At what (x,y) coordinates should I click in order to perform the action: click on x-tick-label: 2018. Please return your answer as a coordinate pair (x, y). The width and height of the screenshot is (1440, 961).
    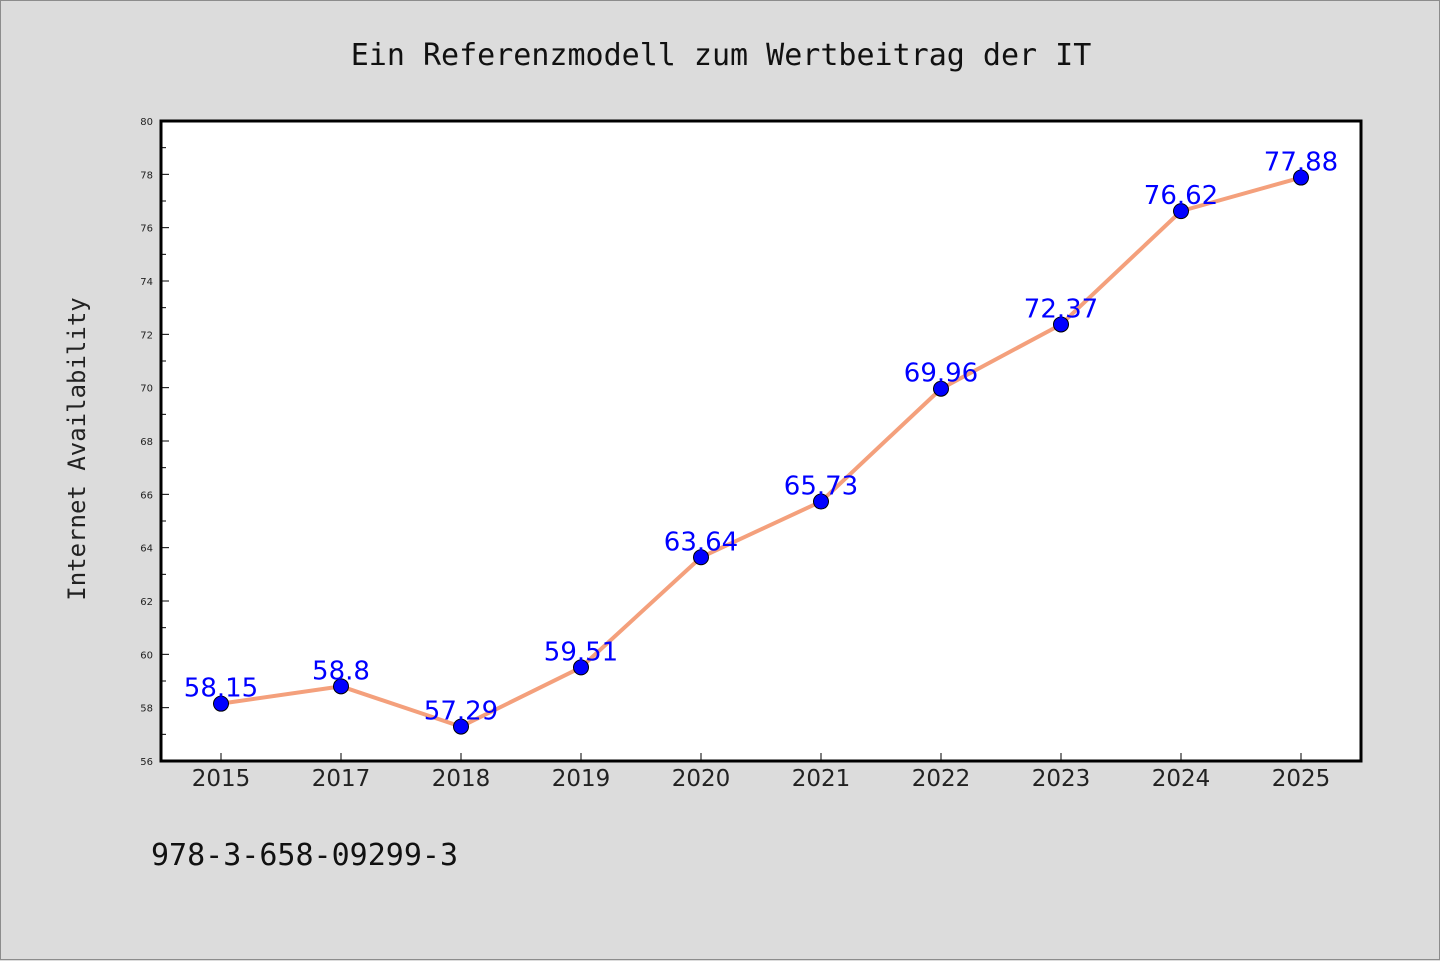
    Looking at the image, I should click on (461, 779).